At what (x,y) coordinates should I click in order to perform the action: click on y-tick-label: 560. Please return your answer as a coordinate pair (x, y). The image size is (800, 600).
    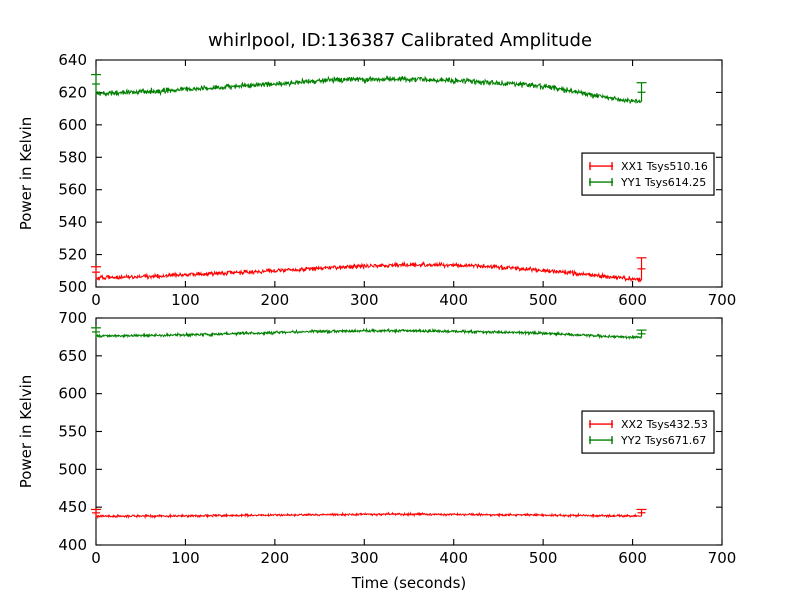
    Looking at the image, I should click on (72, 190).